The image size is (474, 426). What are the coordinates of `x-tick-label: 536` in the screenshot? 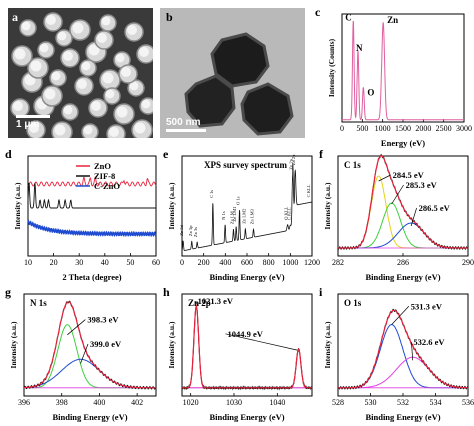 It's located at (468, 402).